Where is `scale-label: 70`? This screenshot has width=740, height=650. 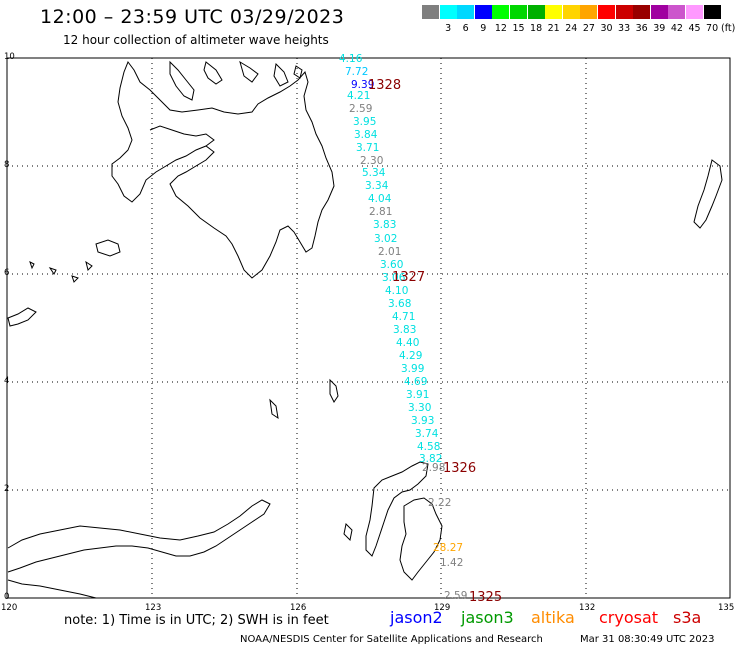
scale-label: 70 is located at coordinates (712, 28).